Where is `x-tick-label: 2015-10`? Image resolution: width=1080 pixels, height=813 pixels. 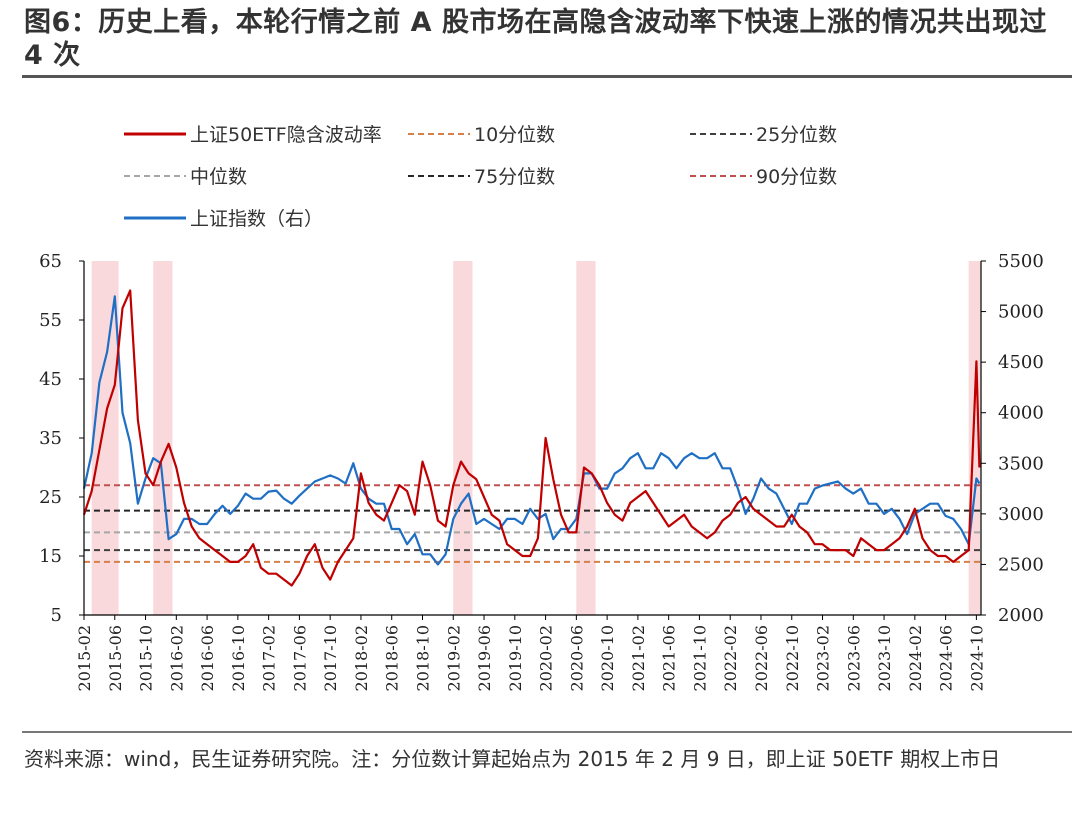 x-tick-label: 2015-10 is located at coordinates (146, 658).